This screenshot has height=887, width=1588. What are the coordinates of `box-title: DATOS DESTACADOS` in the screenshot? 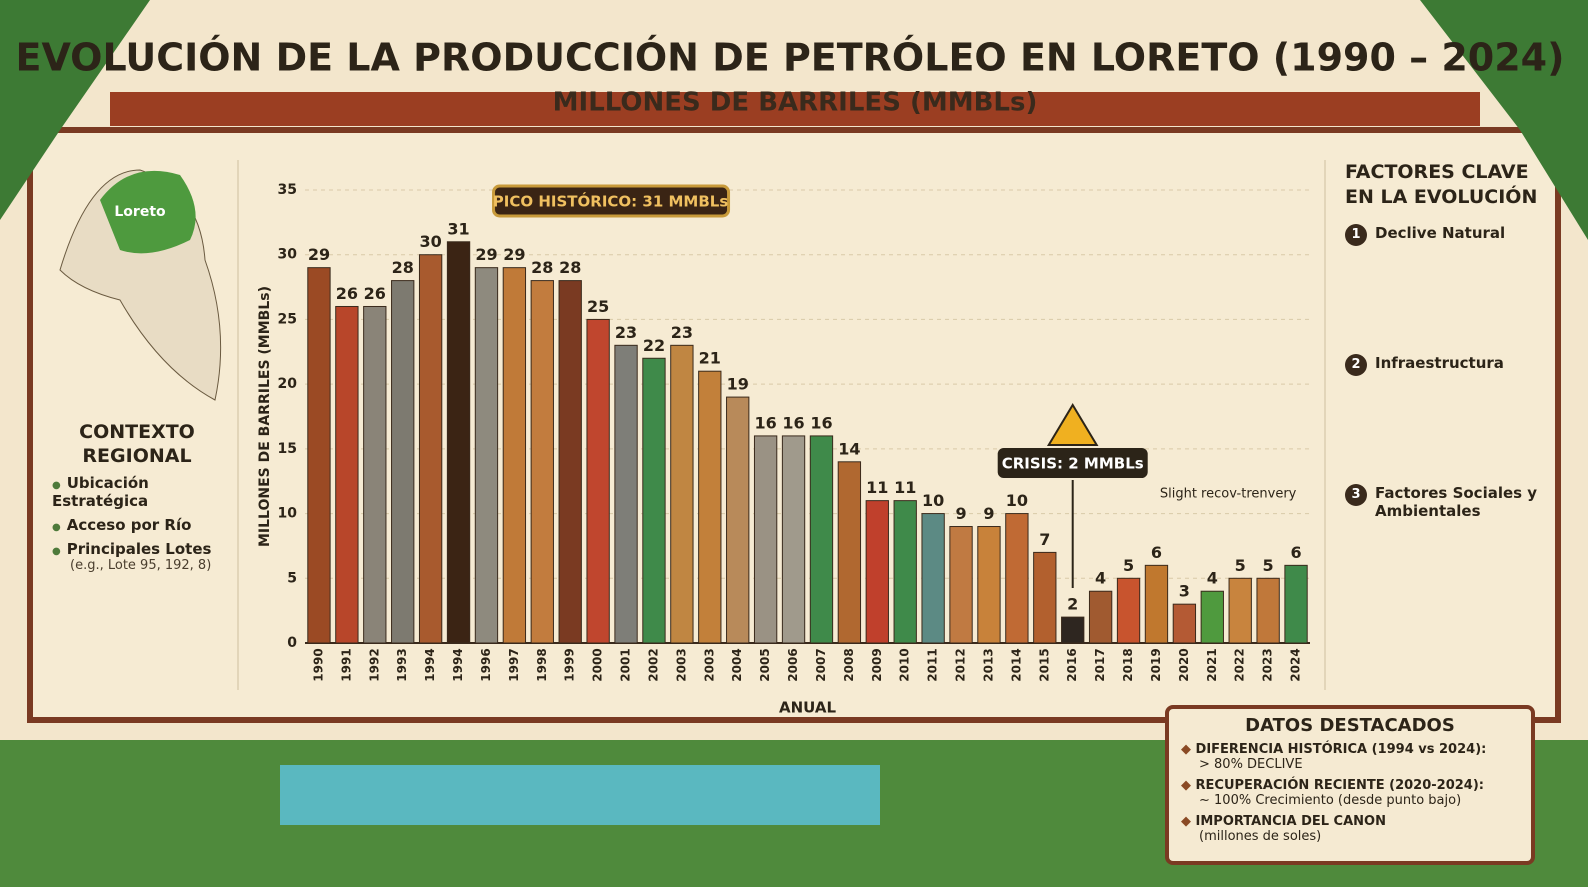 It's located at (1350, 725).